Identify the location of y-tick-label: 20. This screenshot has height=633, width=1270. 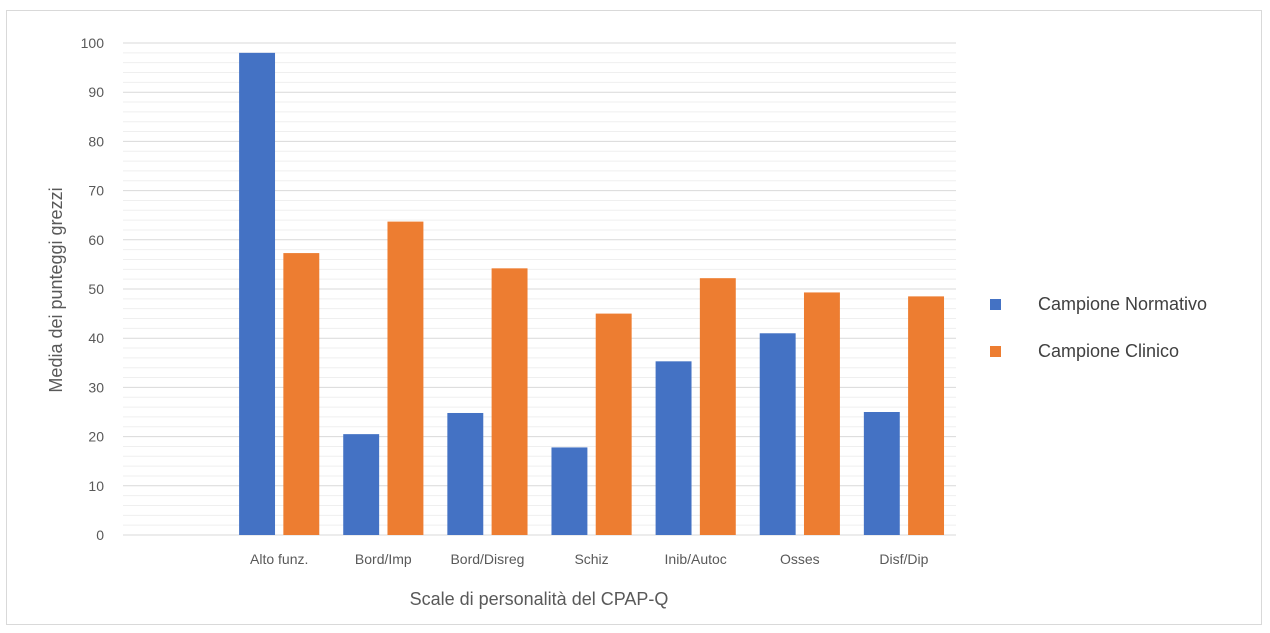
(96, 437).